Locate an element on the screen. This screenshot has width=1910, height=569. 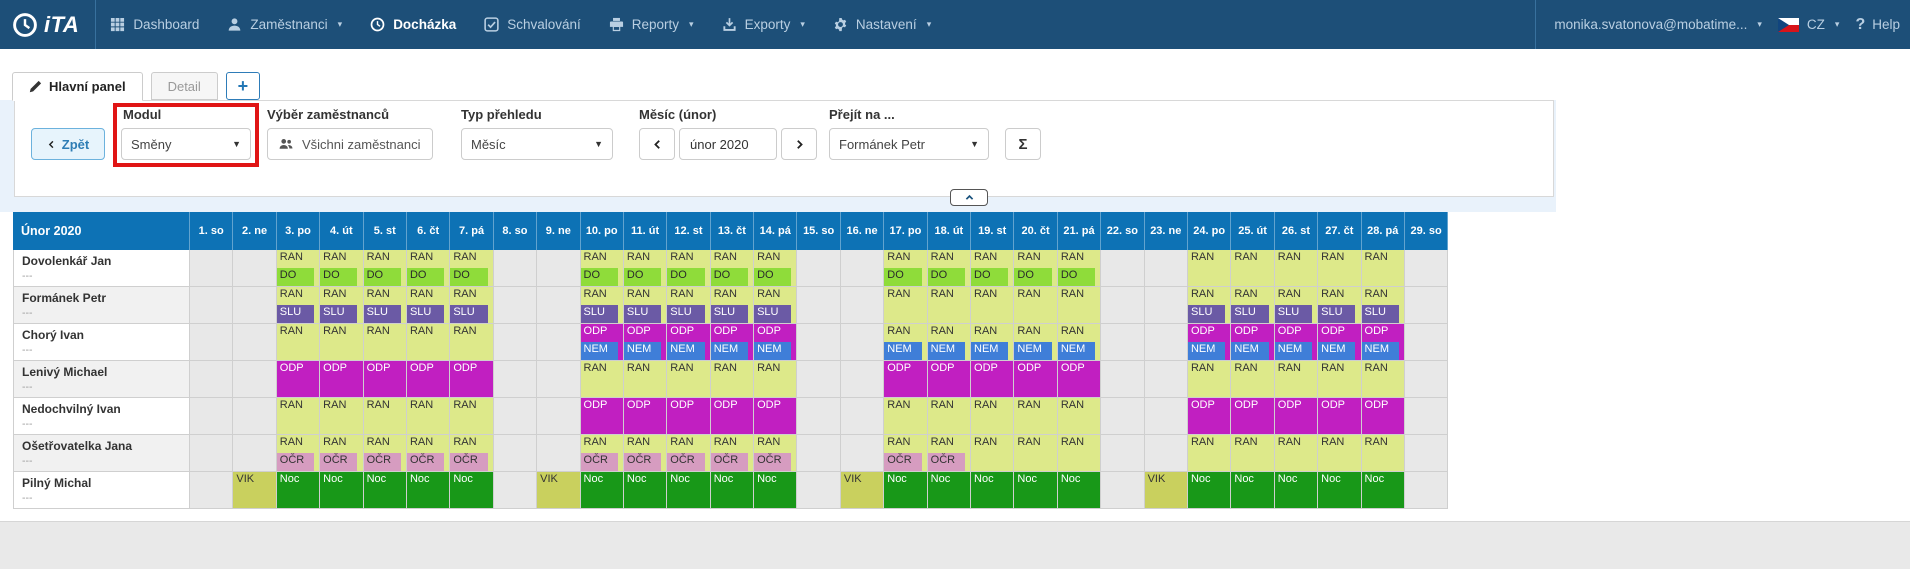
employee-name-cell: Formánek Petr --- is located at coordinates (101, 305).